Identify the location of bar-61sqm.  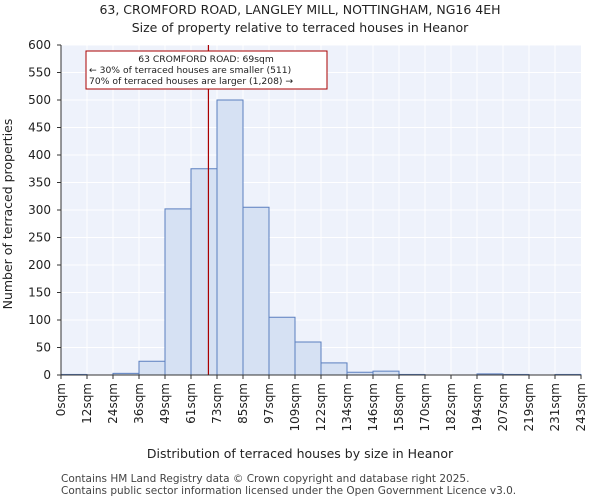
(204, 272).